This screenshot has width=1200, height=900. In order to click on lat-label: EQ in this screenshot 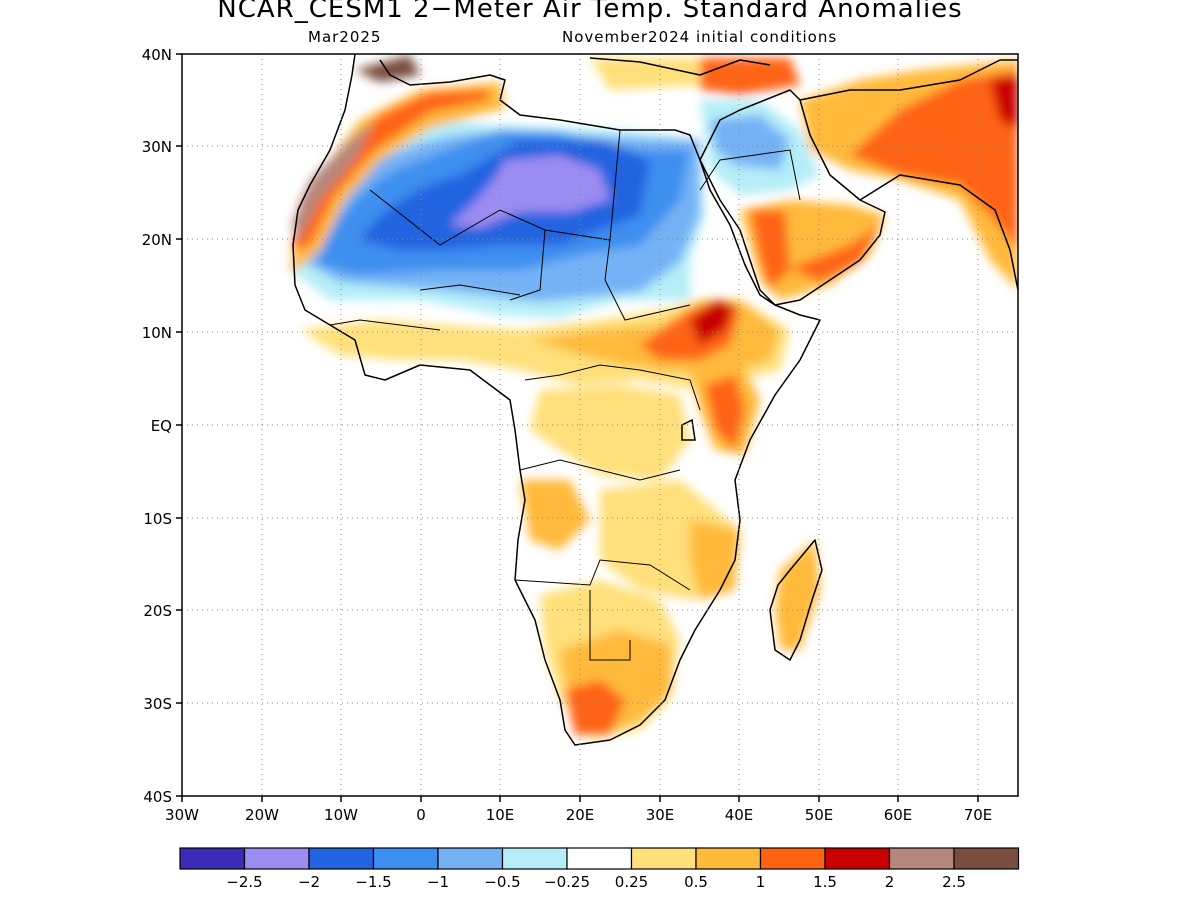, I will do `click(161, 426)`.